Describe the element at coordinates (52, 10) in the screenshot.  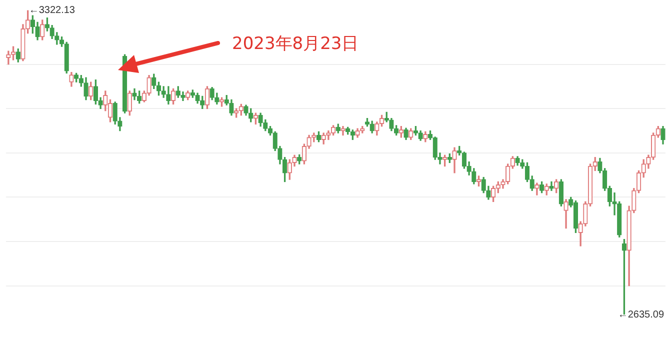
I see `annotation: ←3322.13` at that location.